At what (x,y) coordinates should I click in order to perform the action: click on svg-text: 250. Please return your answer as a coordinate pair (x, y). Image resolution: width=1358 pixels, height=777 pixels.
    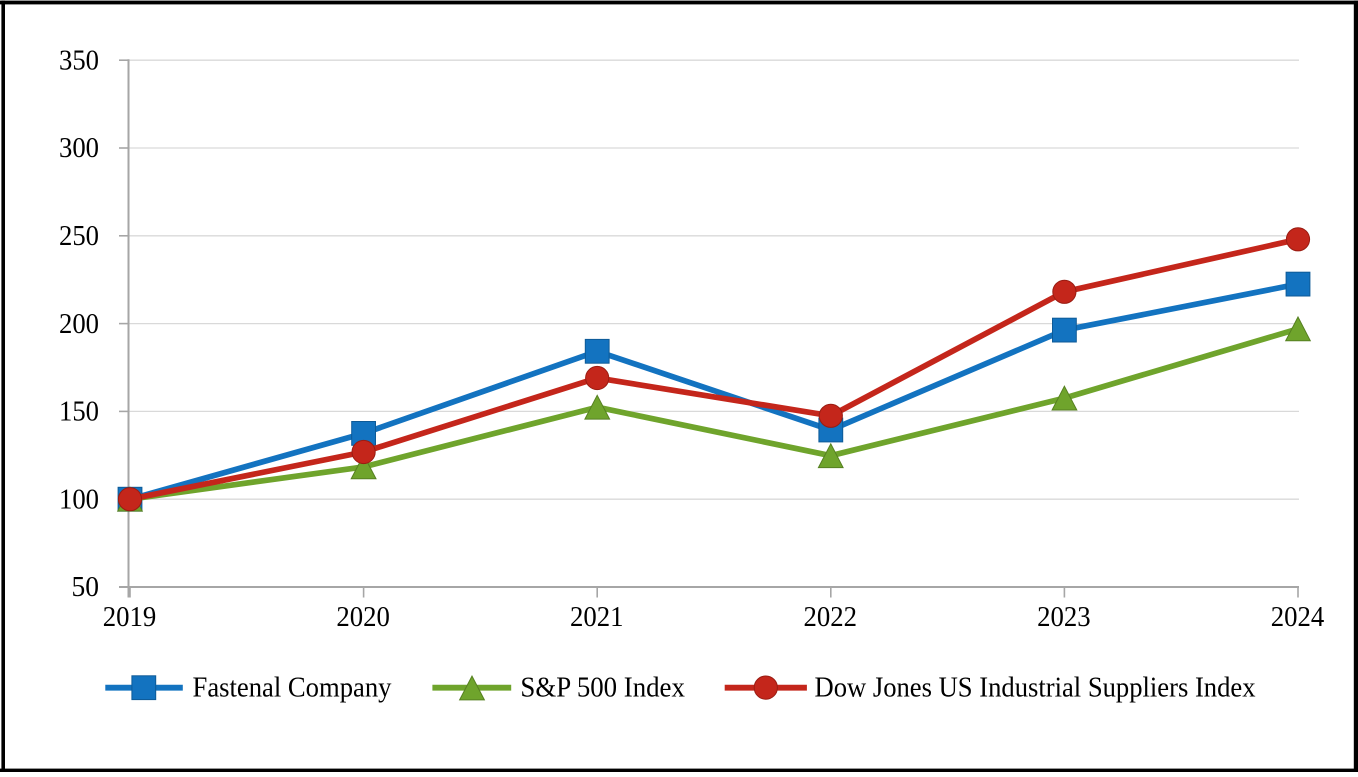
    Looking at the image, I should click on (79, 236).